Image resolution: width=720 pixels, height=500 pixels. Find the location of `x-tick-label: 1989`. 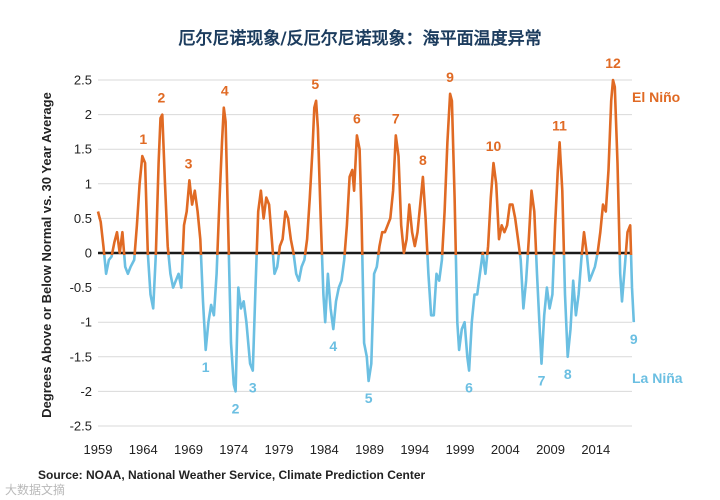

x-tick-label: 1989 is located at coordinates (369, 449).